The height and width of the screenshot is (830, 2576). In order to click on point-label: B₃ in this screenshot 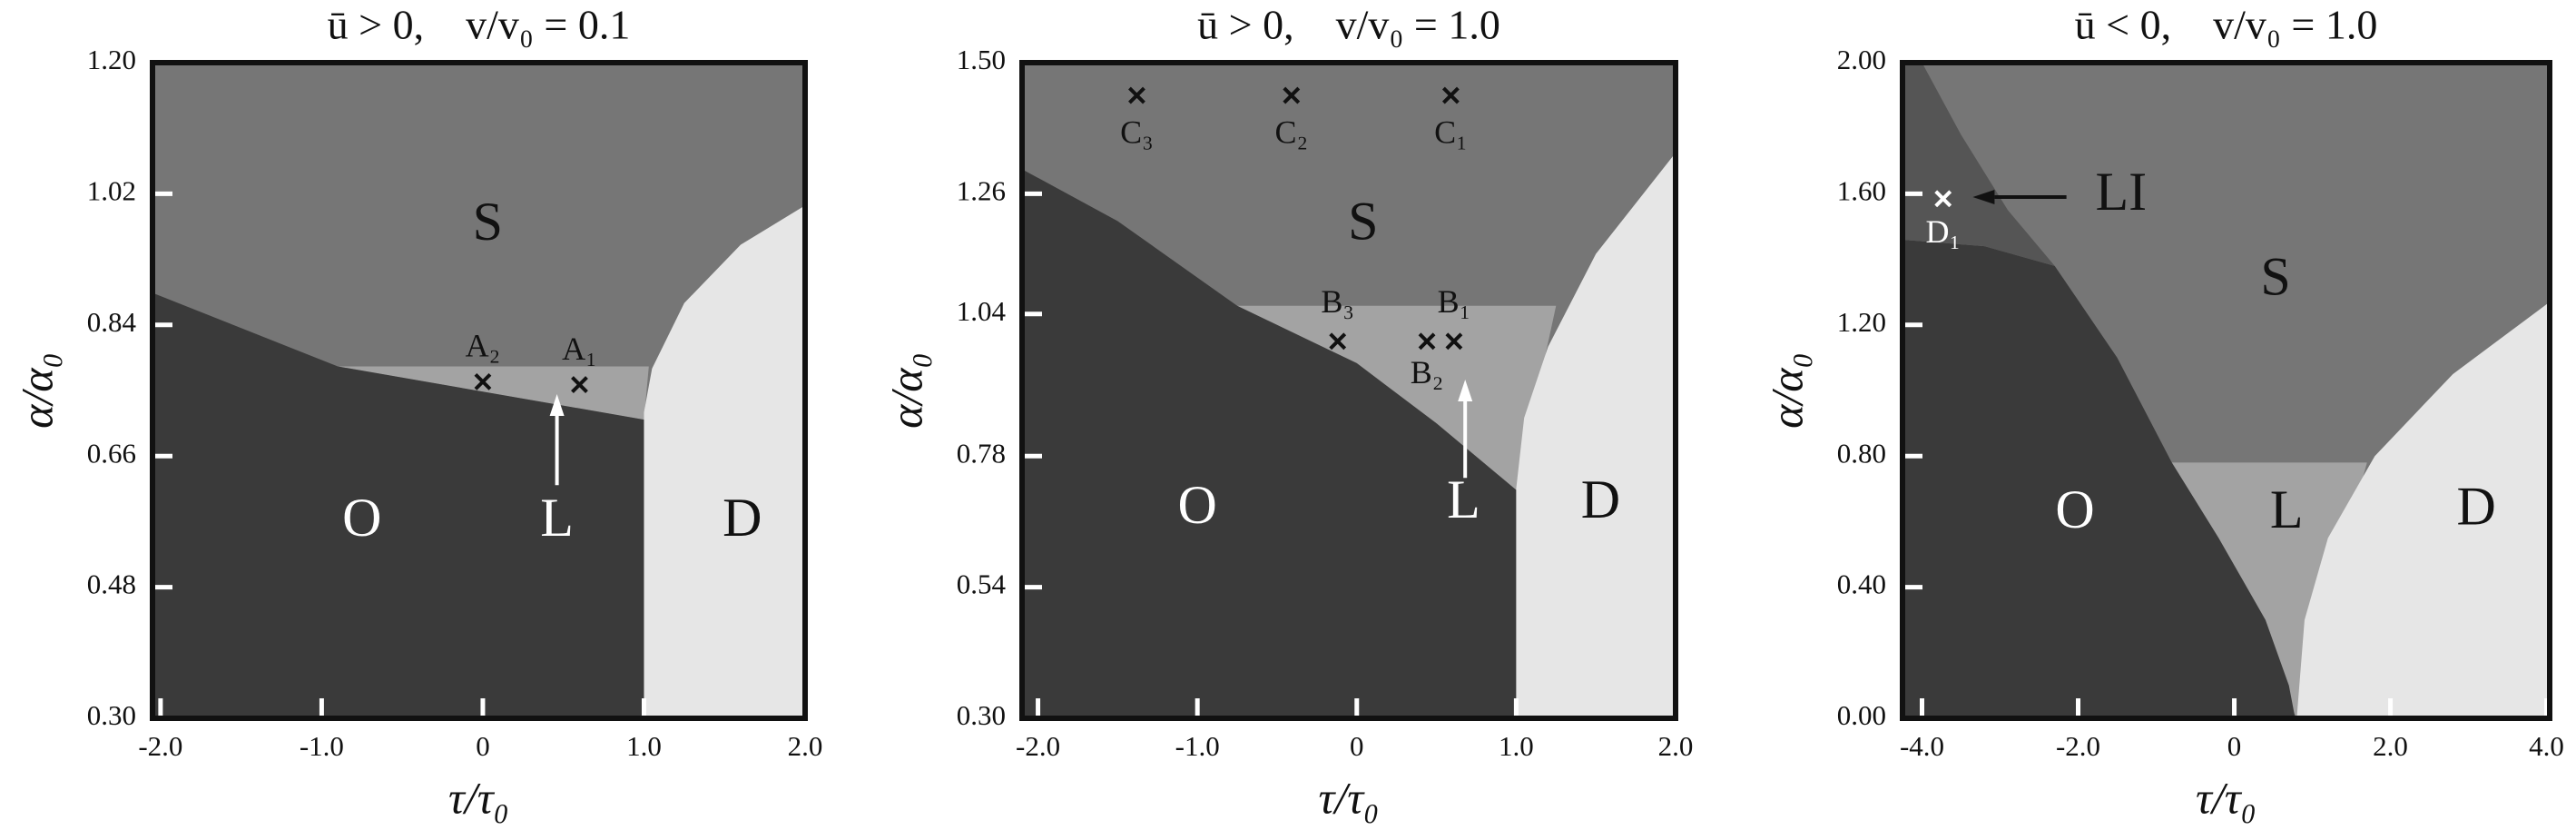, I will do `click(1337, 302)`.